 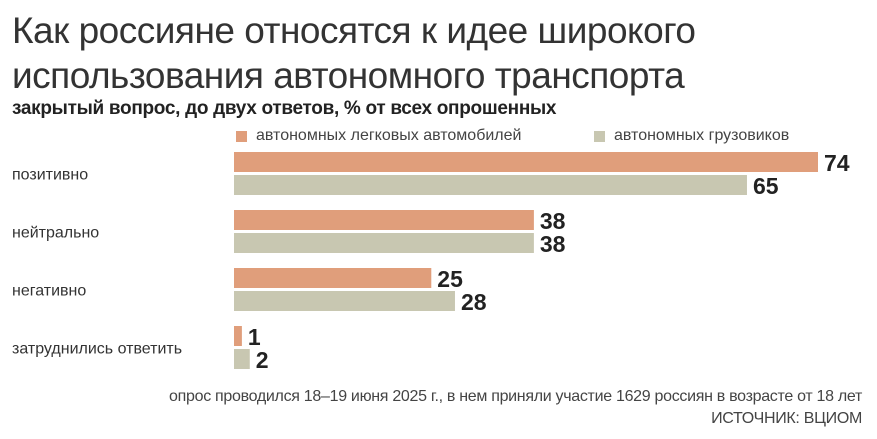 I want to click on data-label: 65, so click(x=766, y=186).